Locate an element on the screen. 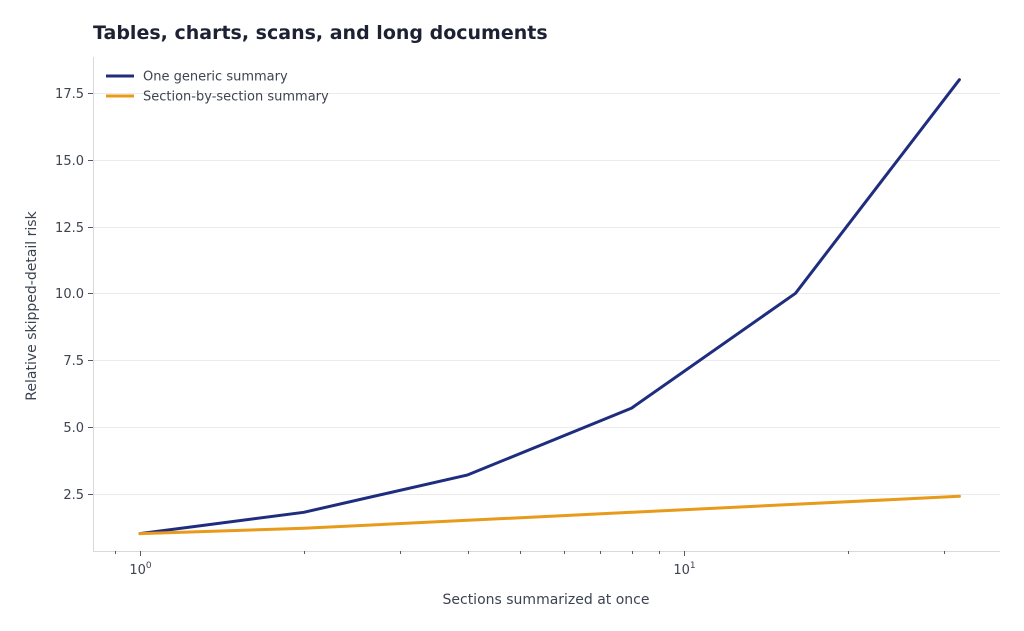  y-tick-label: 10.0 is located at coordinates (69, 294).